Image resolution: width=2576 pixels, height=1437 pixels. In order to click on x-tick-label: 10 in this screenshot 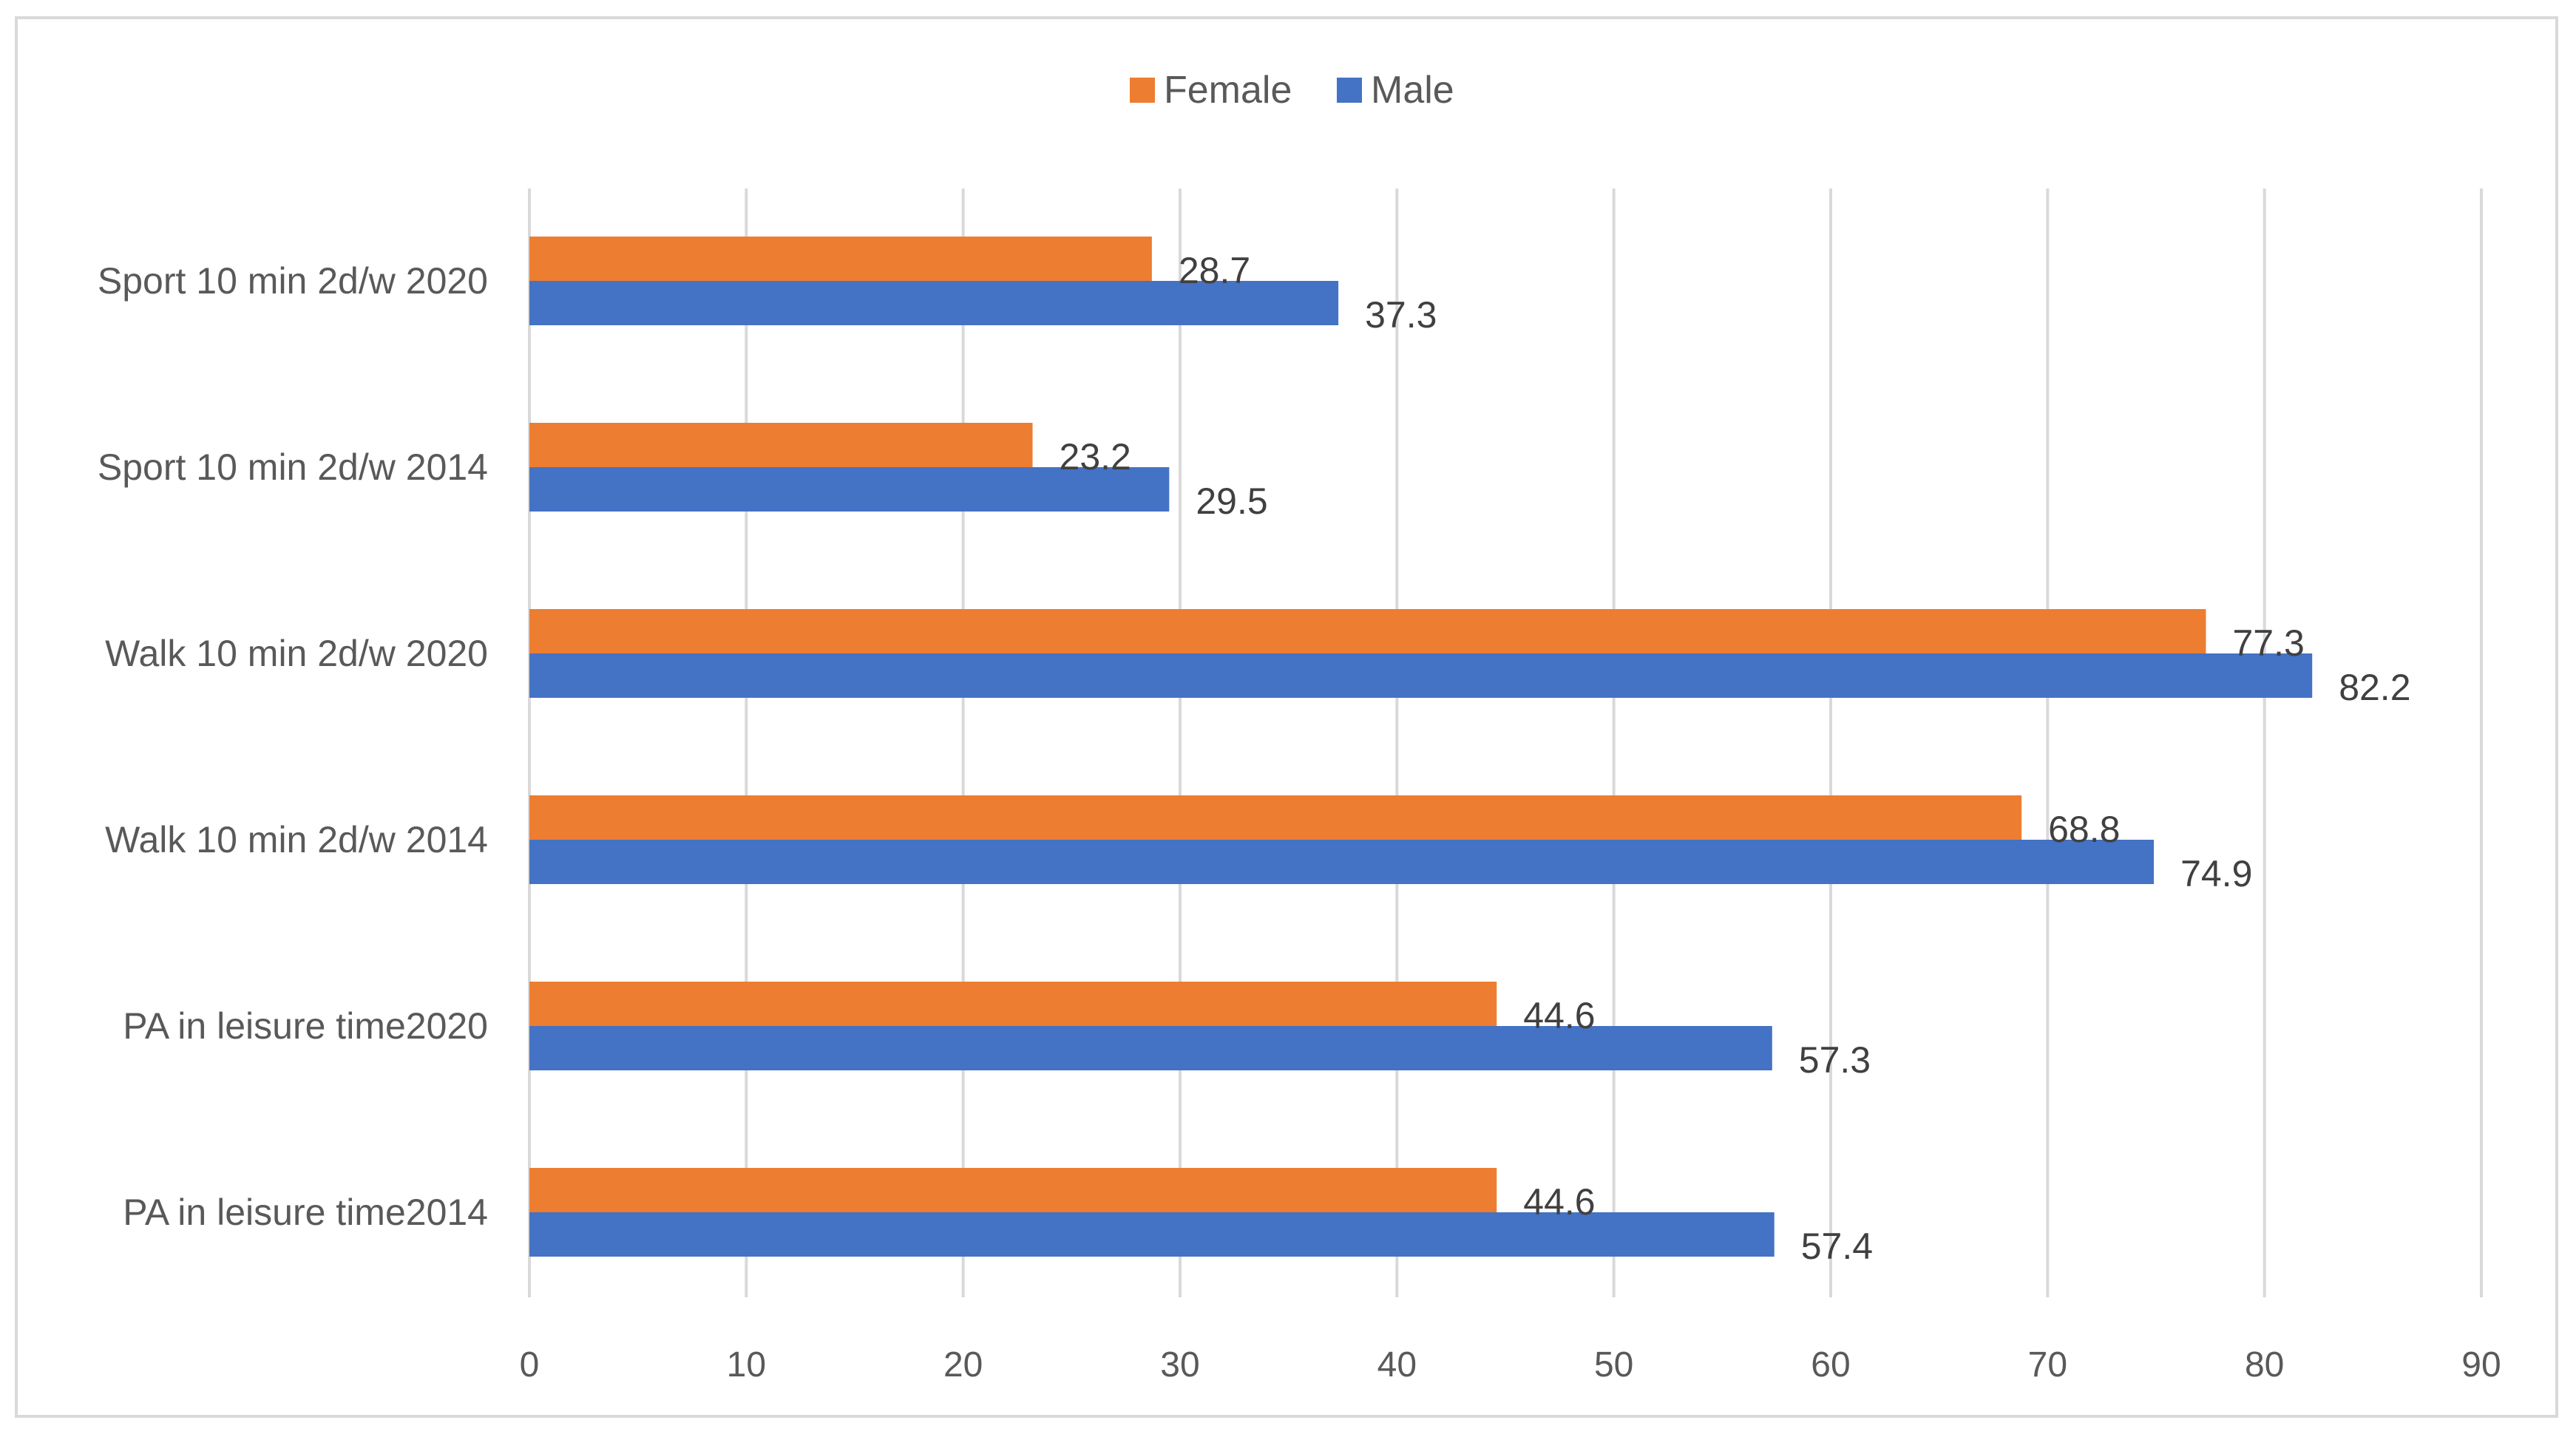, I will do `click(746, 1365)`.